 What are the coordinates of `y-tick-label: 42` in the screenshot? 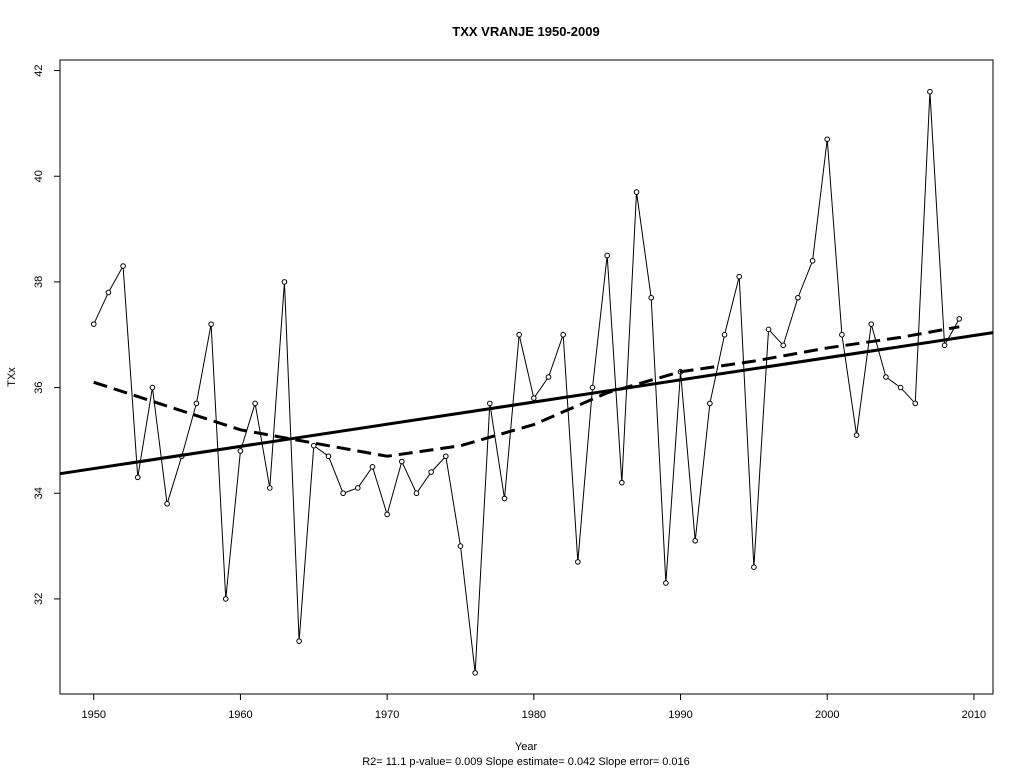 It's located at (39, 70).